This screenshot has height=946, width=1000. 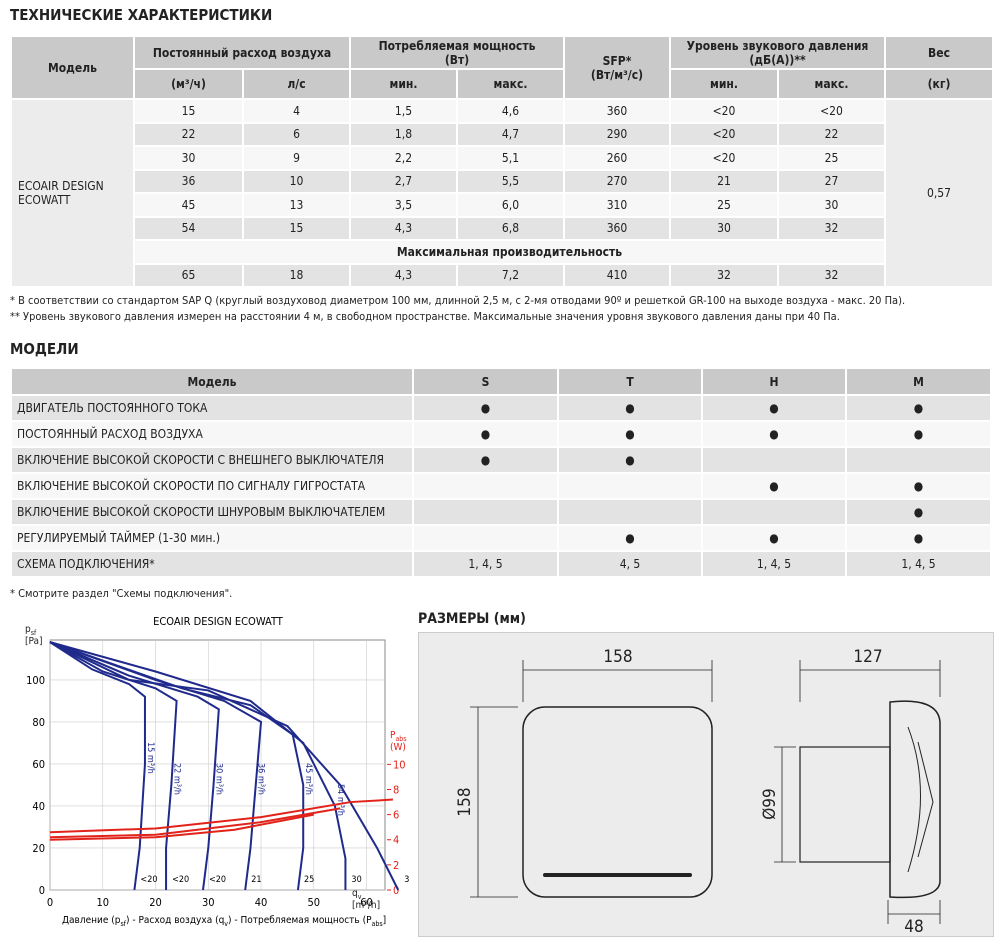 I want to click on data-row: 45 13 3,5 6,0 310 25 30, so click(x=502, y=205).